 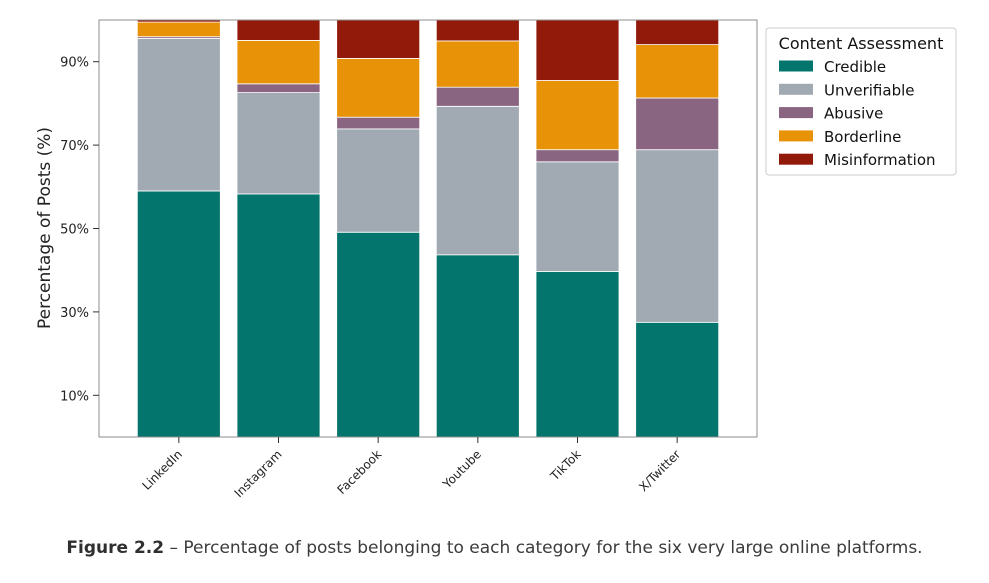 I want to click on y-tick-label: 10%, so click(x=74, y=396).